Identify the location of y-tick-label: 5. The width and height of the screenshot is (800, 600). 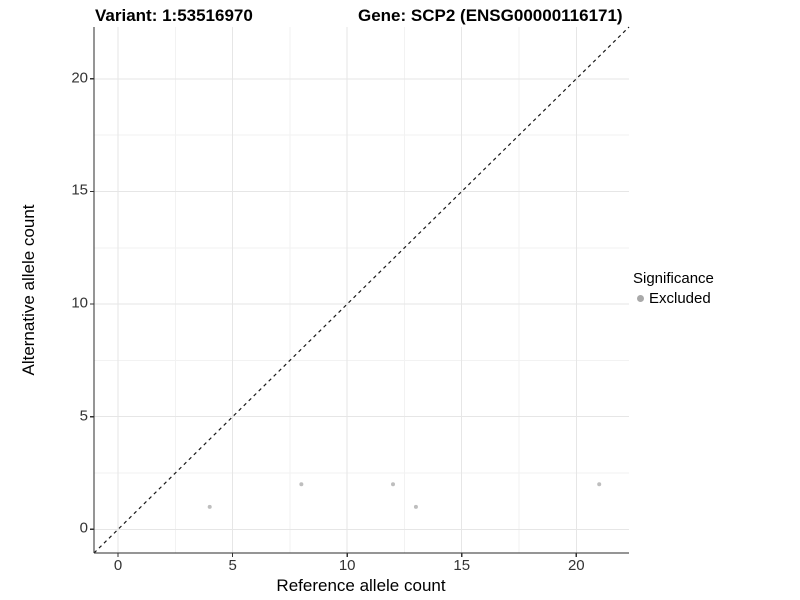
(83, 416).